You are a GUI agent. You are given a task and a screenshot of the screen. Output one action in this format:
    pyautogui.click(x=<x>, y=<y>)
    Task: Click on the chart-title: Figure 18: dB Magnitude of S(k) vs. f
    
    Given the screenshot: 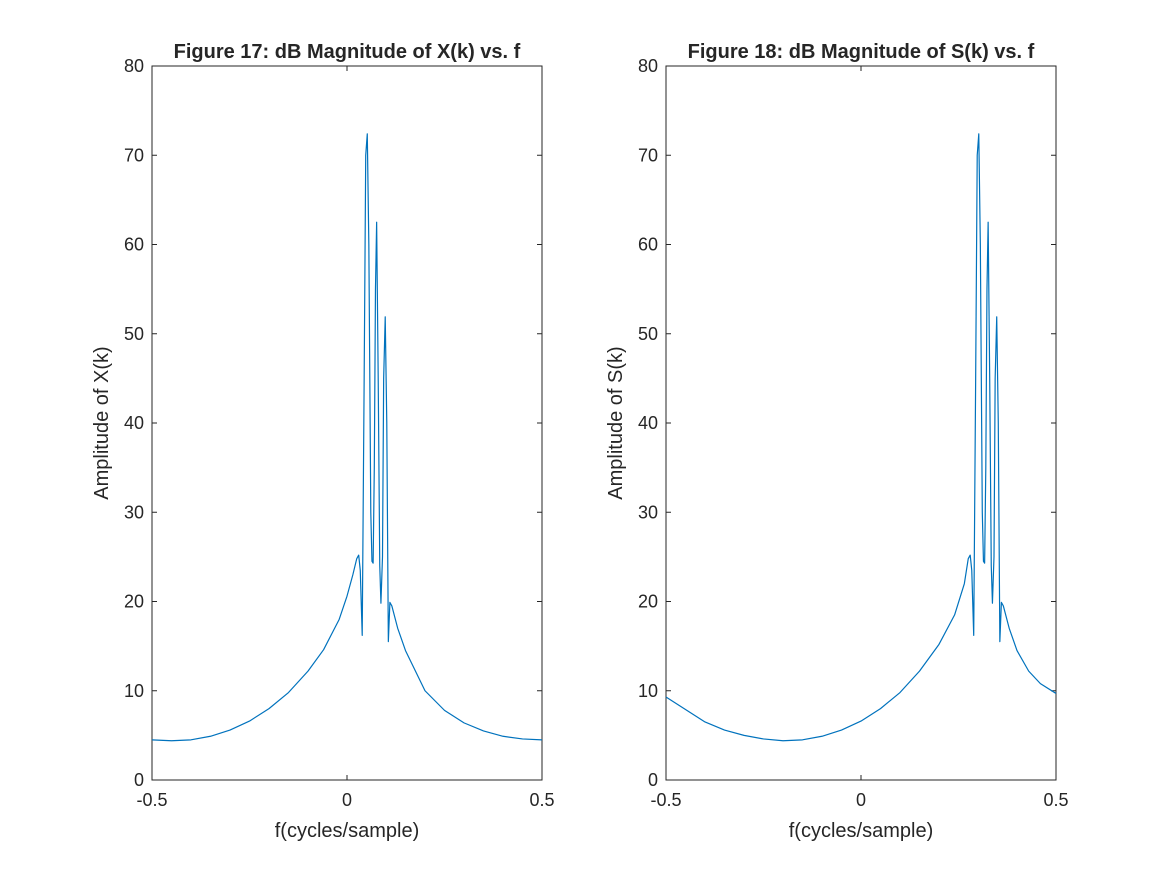 What is the action you would take?
    pyautogui.click(x=861, y=52)
    